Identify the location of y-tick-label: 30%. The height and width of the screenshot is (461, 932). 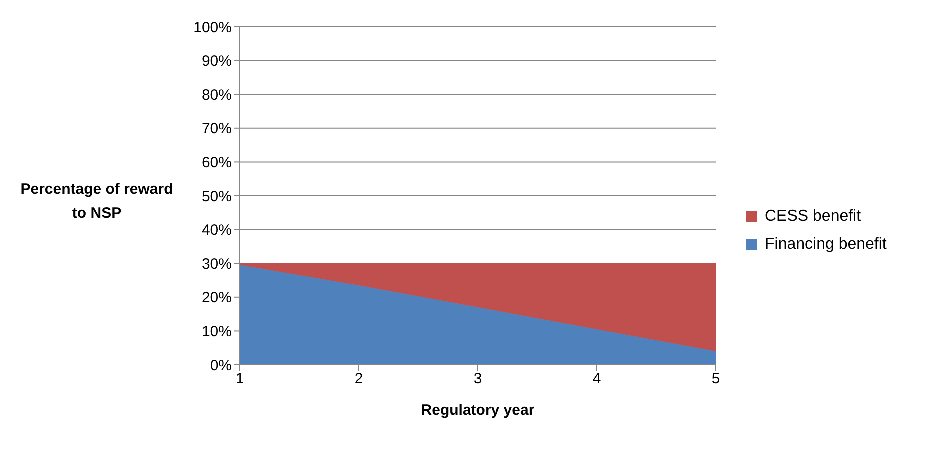
(217, 264).